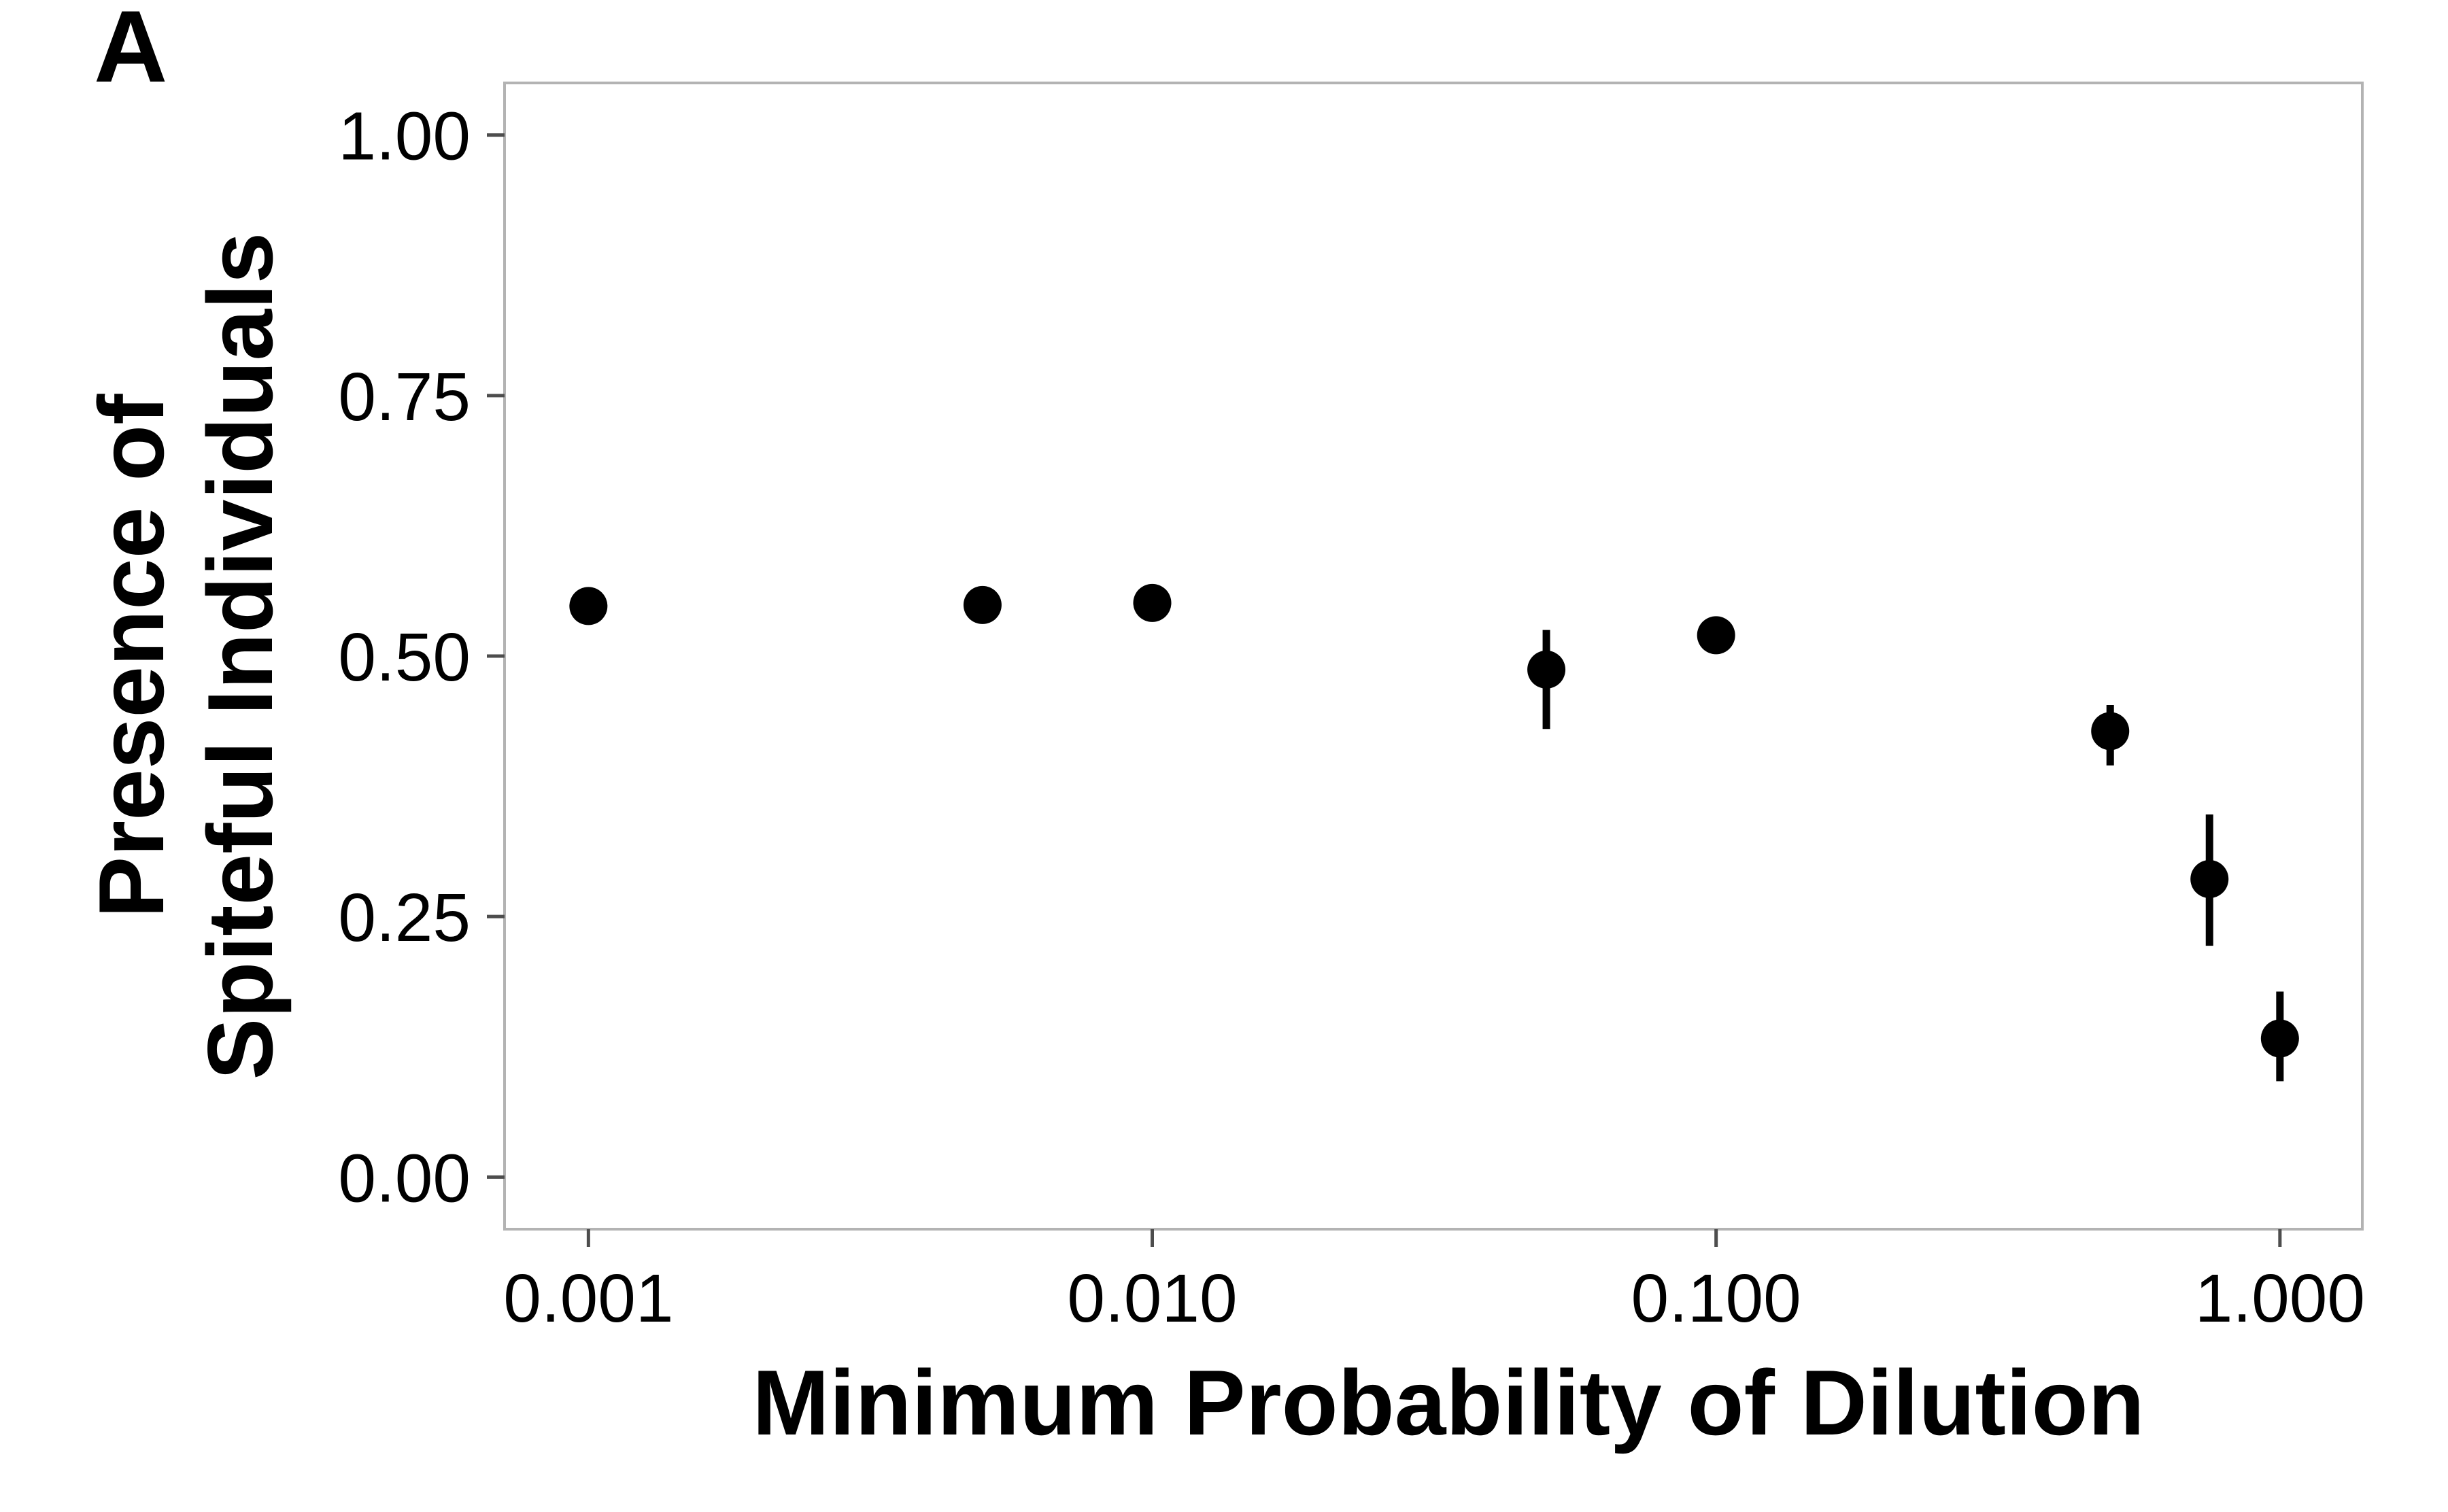 This screenshot has width=2448, height=1512. I want to click on y-axis: 0.00 0.25 0.50 0.75 1.00, so click(422, 657).